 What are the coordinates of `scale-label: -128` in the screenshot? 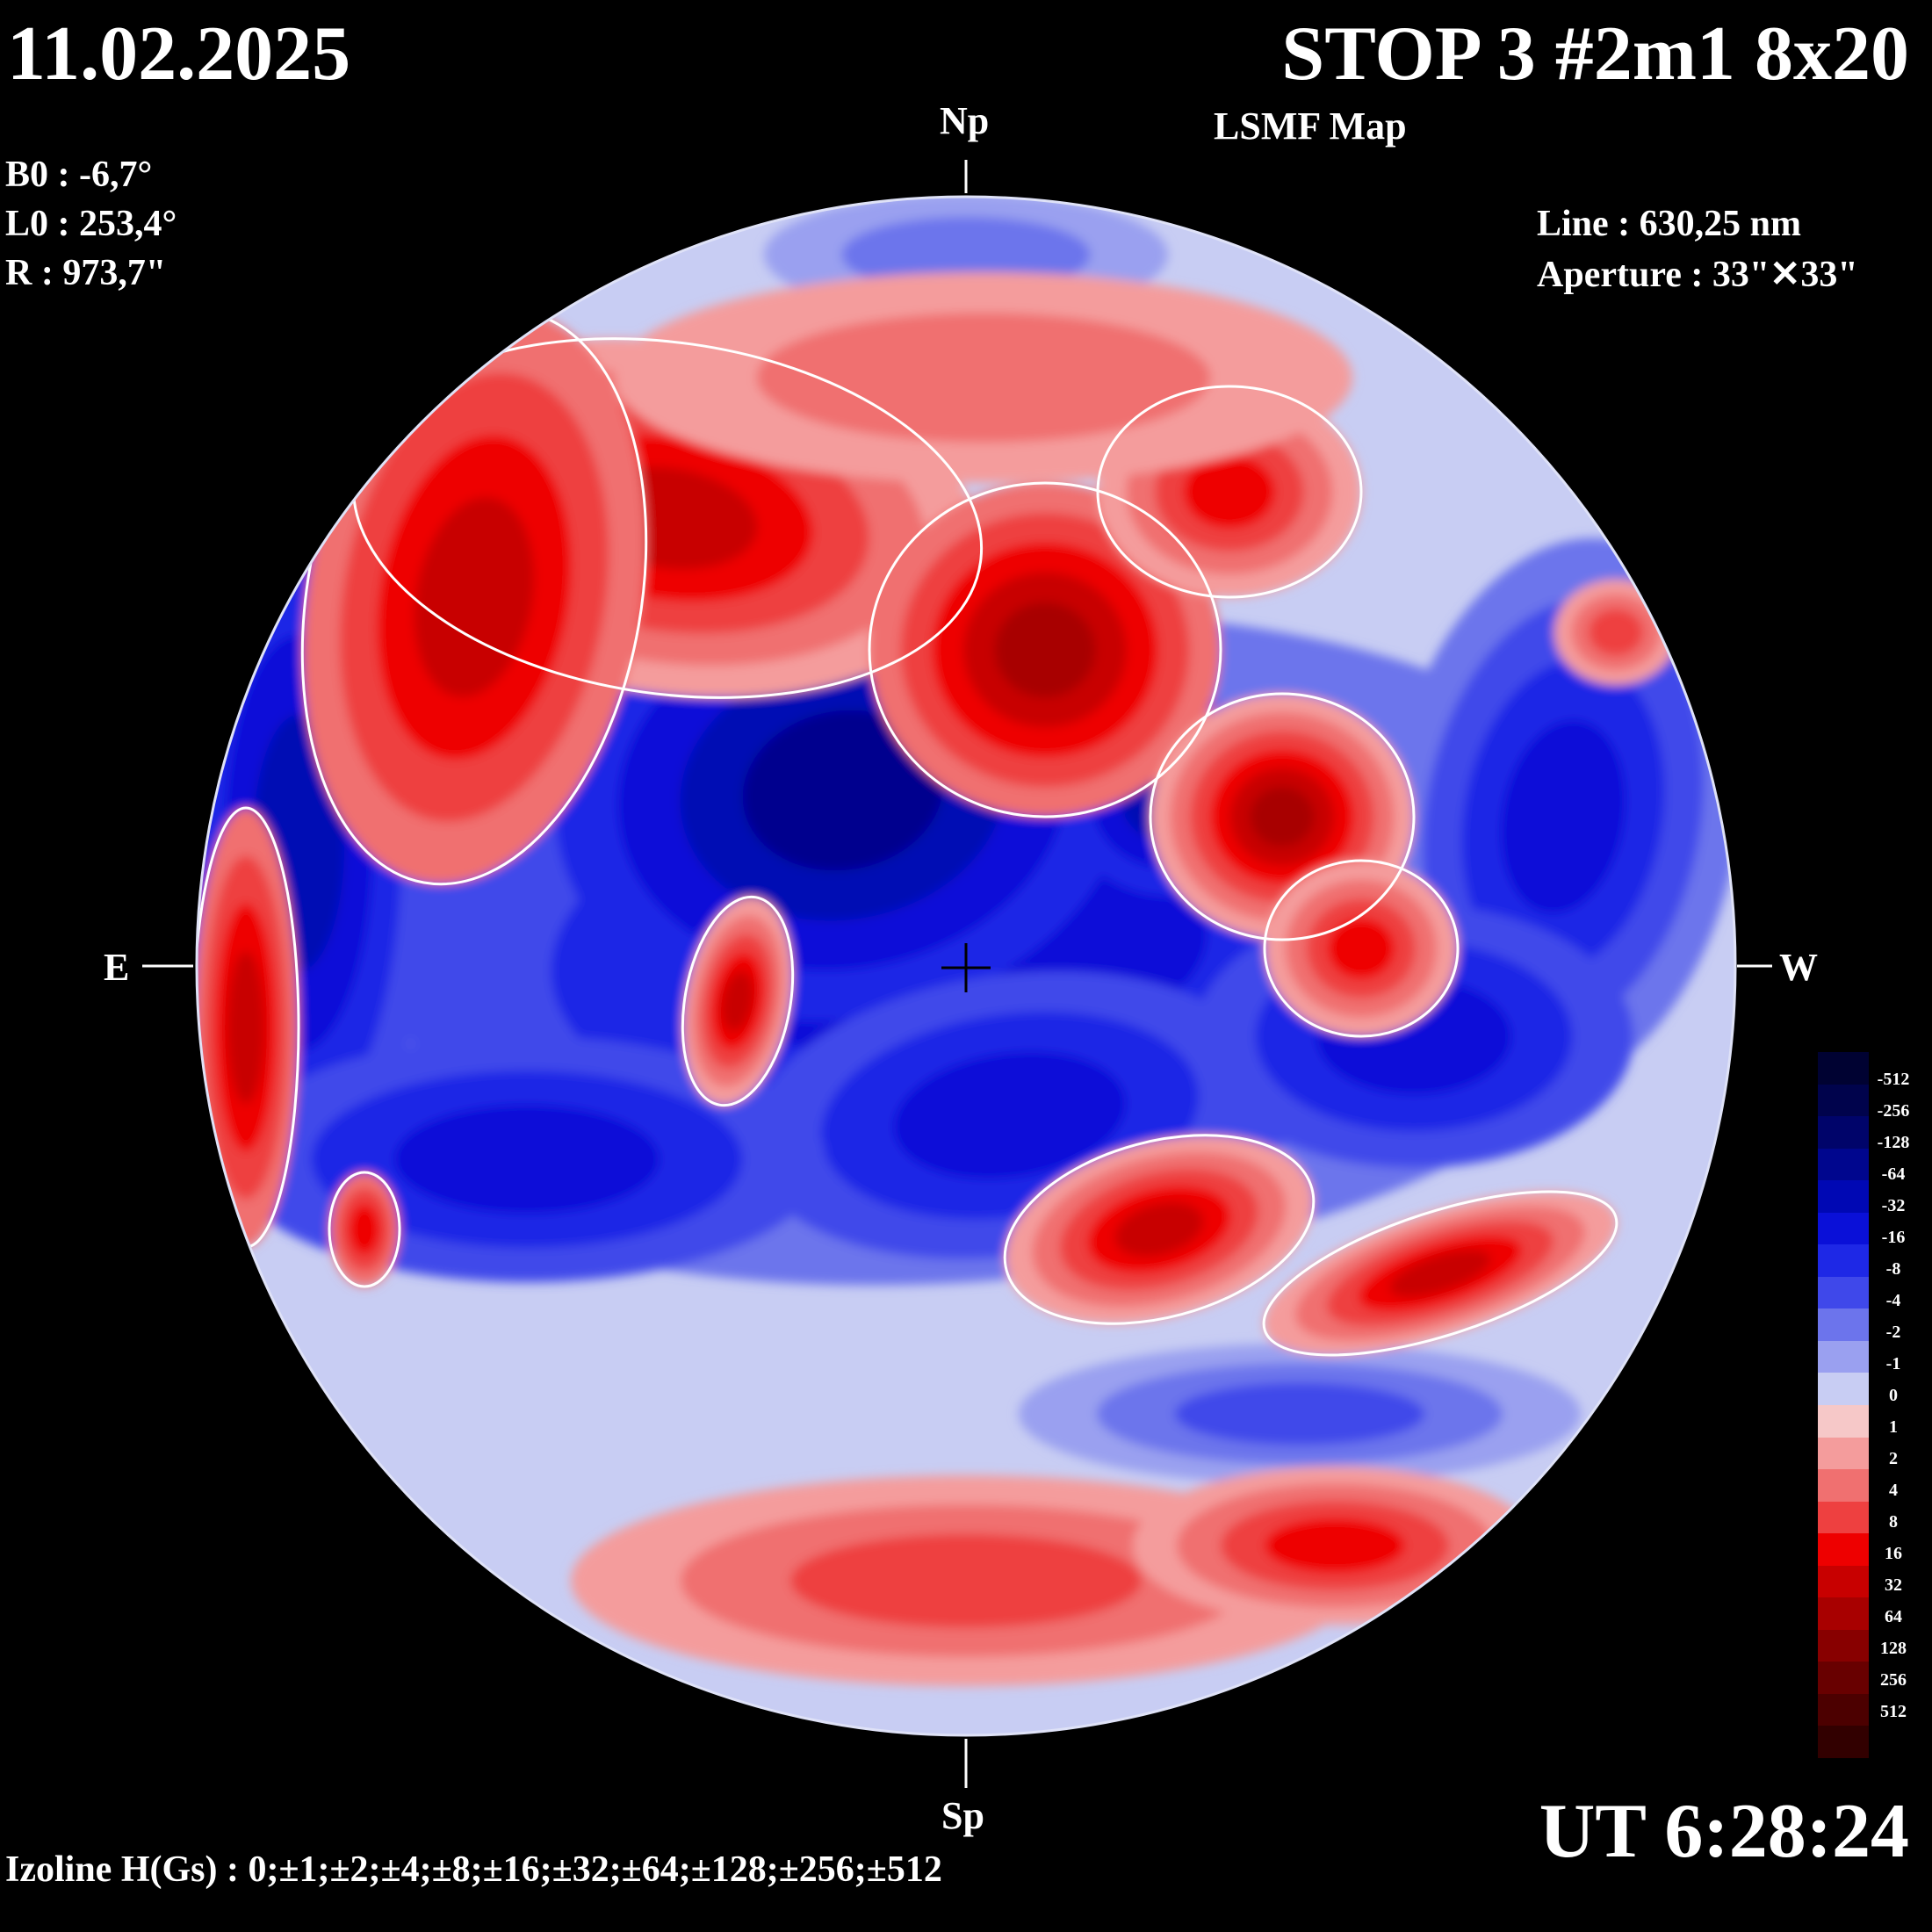 It's located at (1893, 1142).